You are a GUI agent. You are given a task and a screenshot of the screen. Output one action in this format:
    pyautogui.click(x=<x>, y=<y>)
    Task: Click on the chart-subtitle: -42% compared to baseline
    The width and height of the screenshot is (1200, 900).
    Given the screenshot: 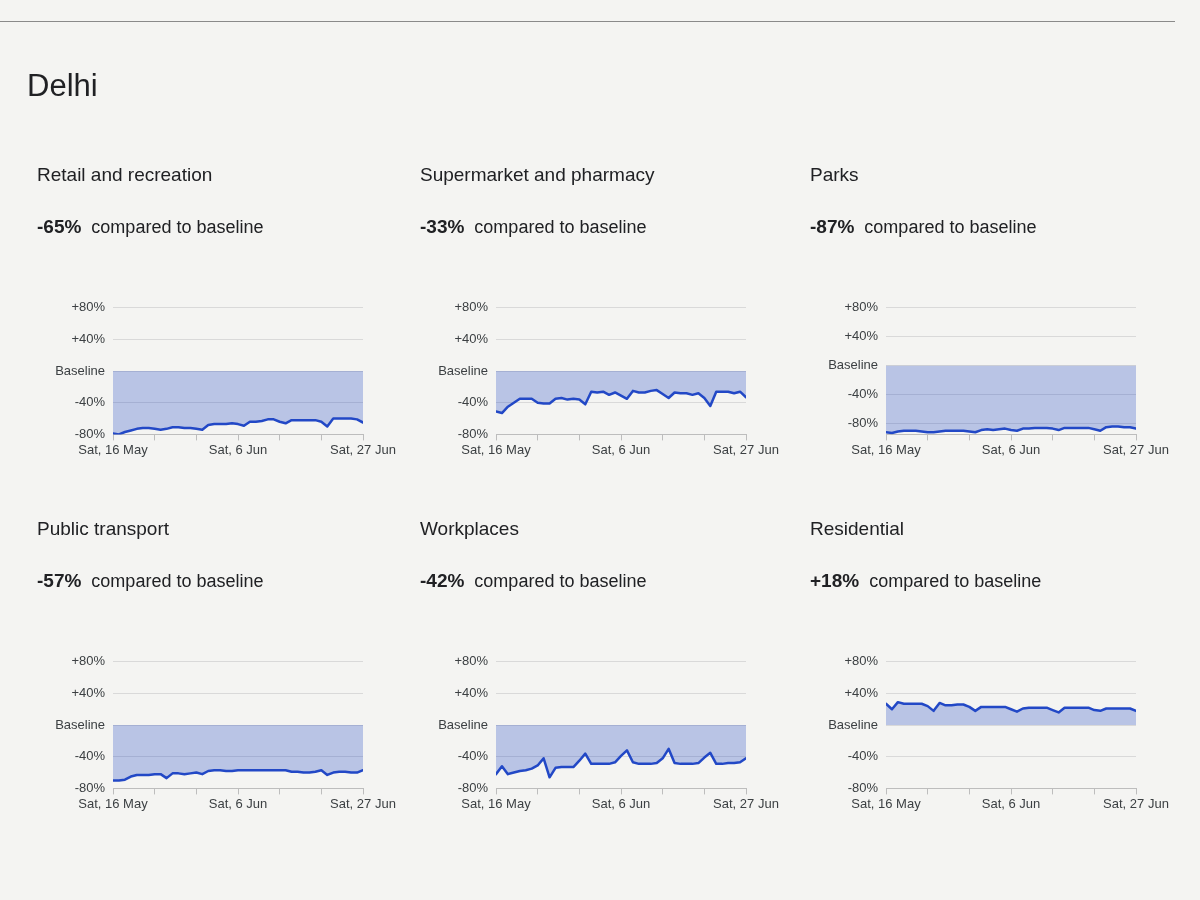 What is the action you would take?
    pyautogui.click(x=533, y=581)
    